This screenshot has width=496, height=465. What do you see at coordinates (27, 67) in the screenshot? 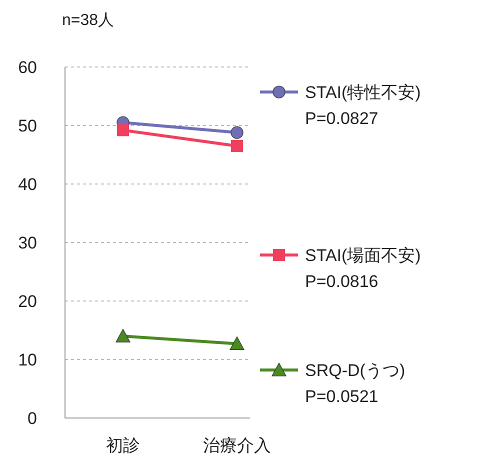
I see `y-tick-label: 60` at bounding box center [27, 67].